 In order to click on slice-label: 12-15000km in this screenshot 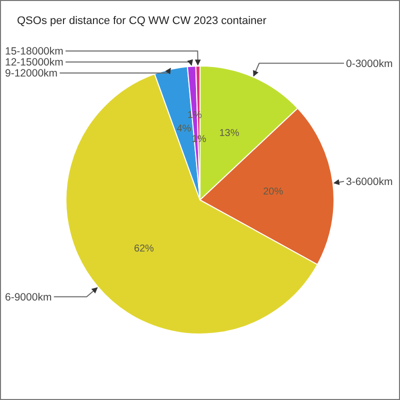, I will do `click(34, 62)`.